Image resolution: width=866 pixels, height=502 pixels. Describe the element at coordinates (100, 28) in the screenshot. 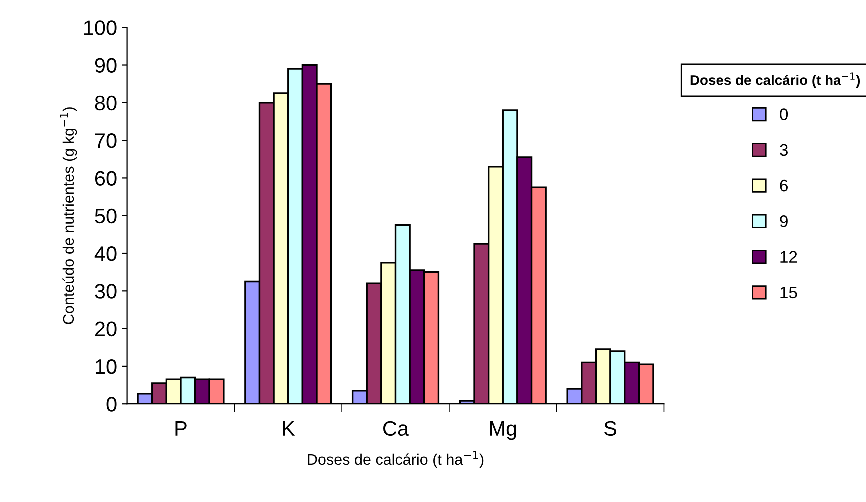

I see `y-tick-label: 100` at that location.